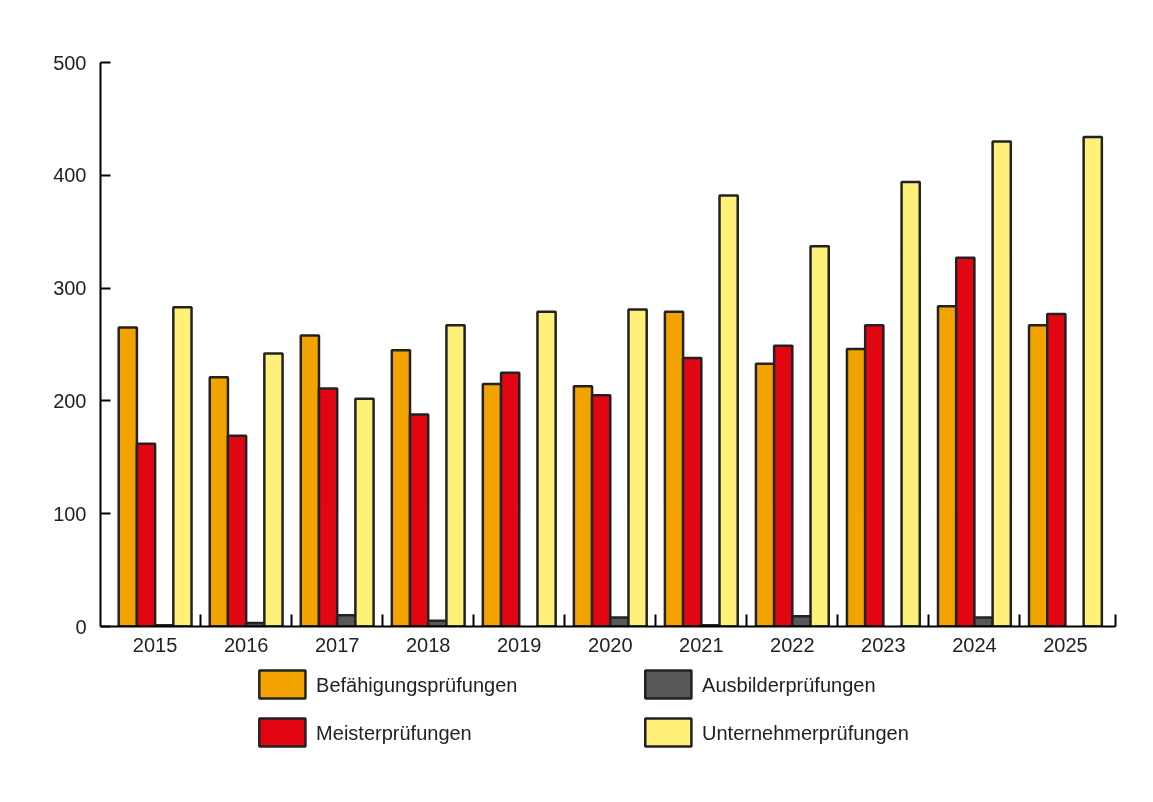  What do you see at coordinates (974, 644) in the screenshot?
I see `x-tick-label: 2024` at bounding box center [974, 644].